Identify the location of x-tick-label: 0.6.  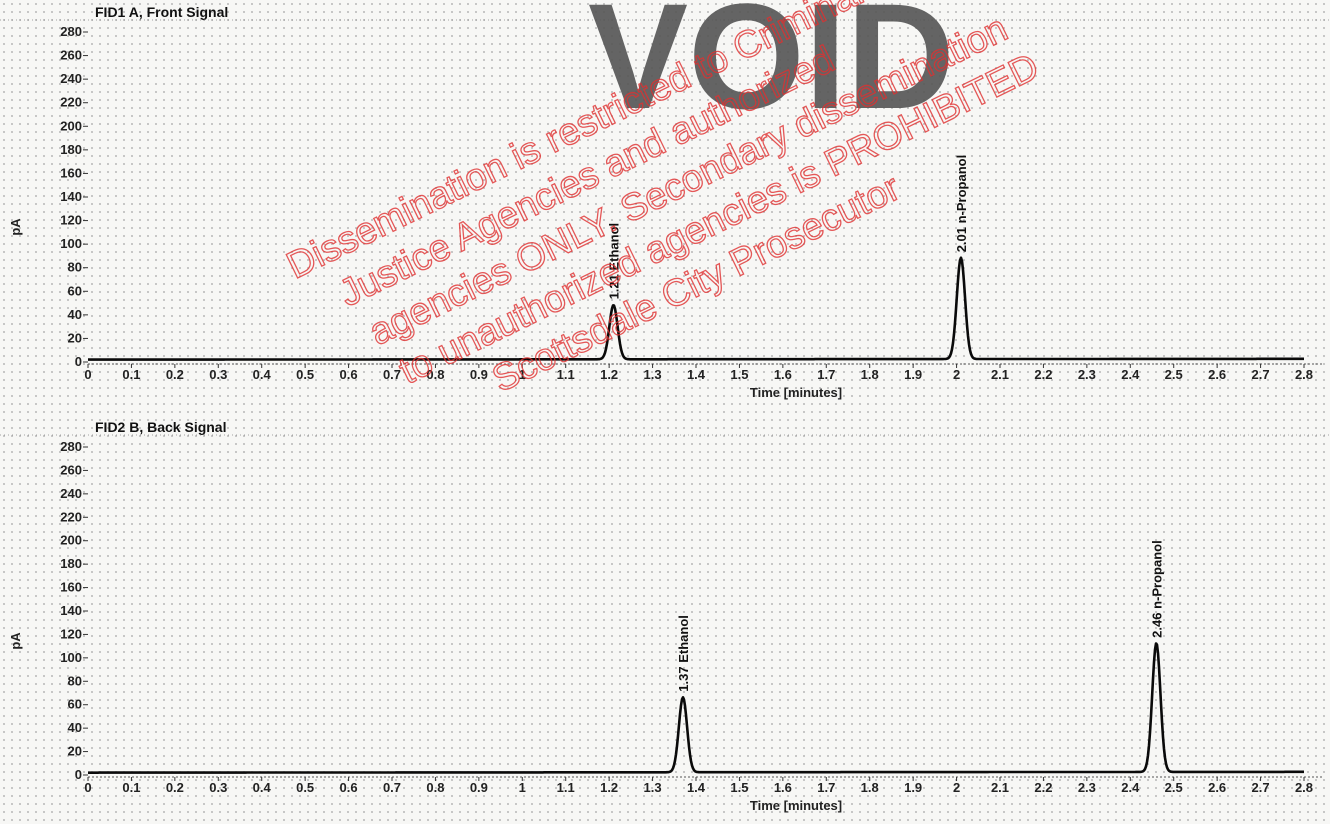
(349, 374).